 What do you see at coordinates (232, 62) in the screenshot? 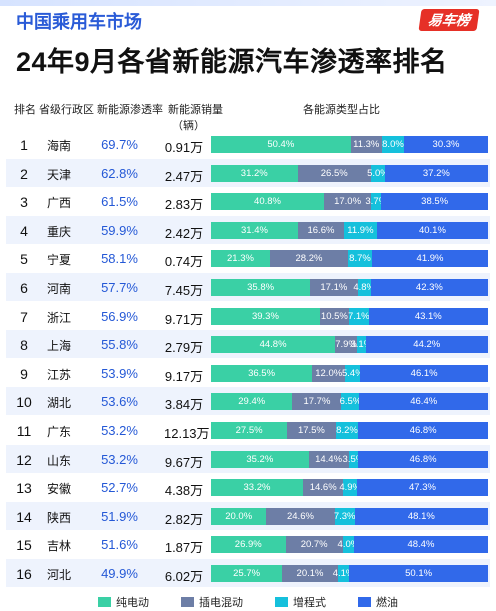
I see `page-title: 24年9月各省新能源汽车渗透率排名` at bounding box center [232, 62].